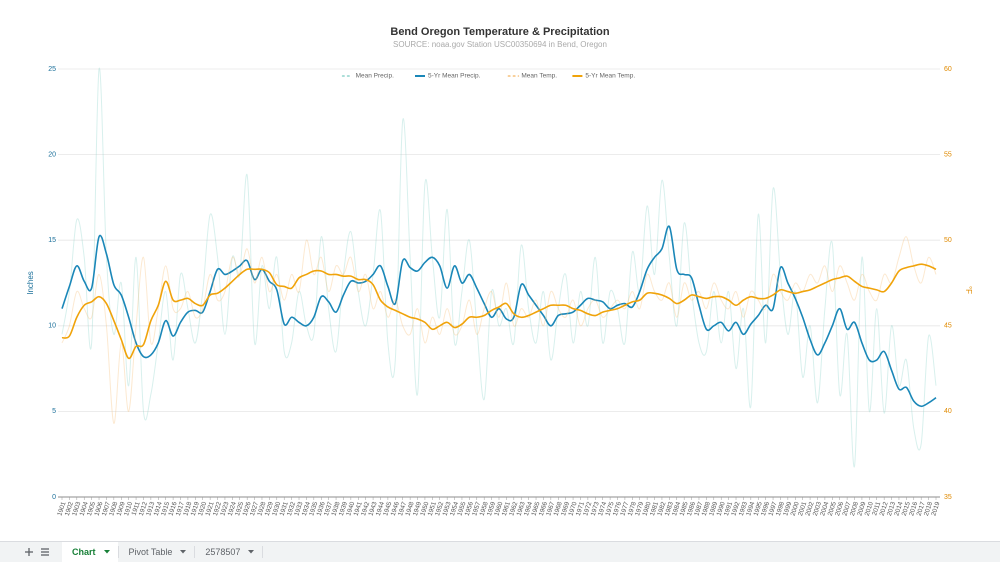 The image size is (1000, 562). What do you see at coordinates (624, 509) in the screenshot?
I see `x-tick-label: 1977` at bounding box center [624, 509].